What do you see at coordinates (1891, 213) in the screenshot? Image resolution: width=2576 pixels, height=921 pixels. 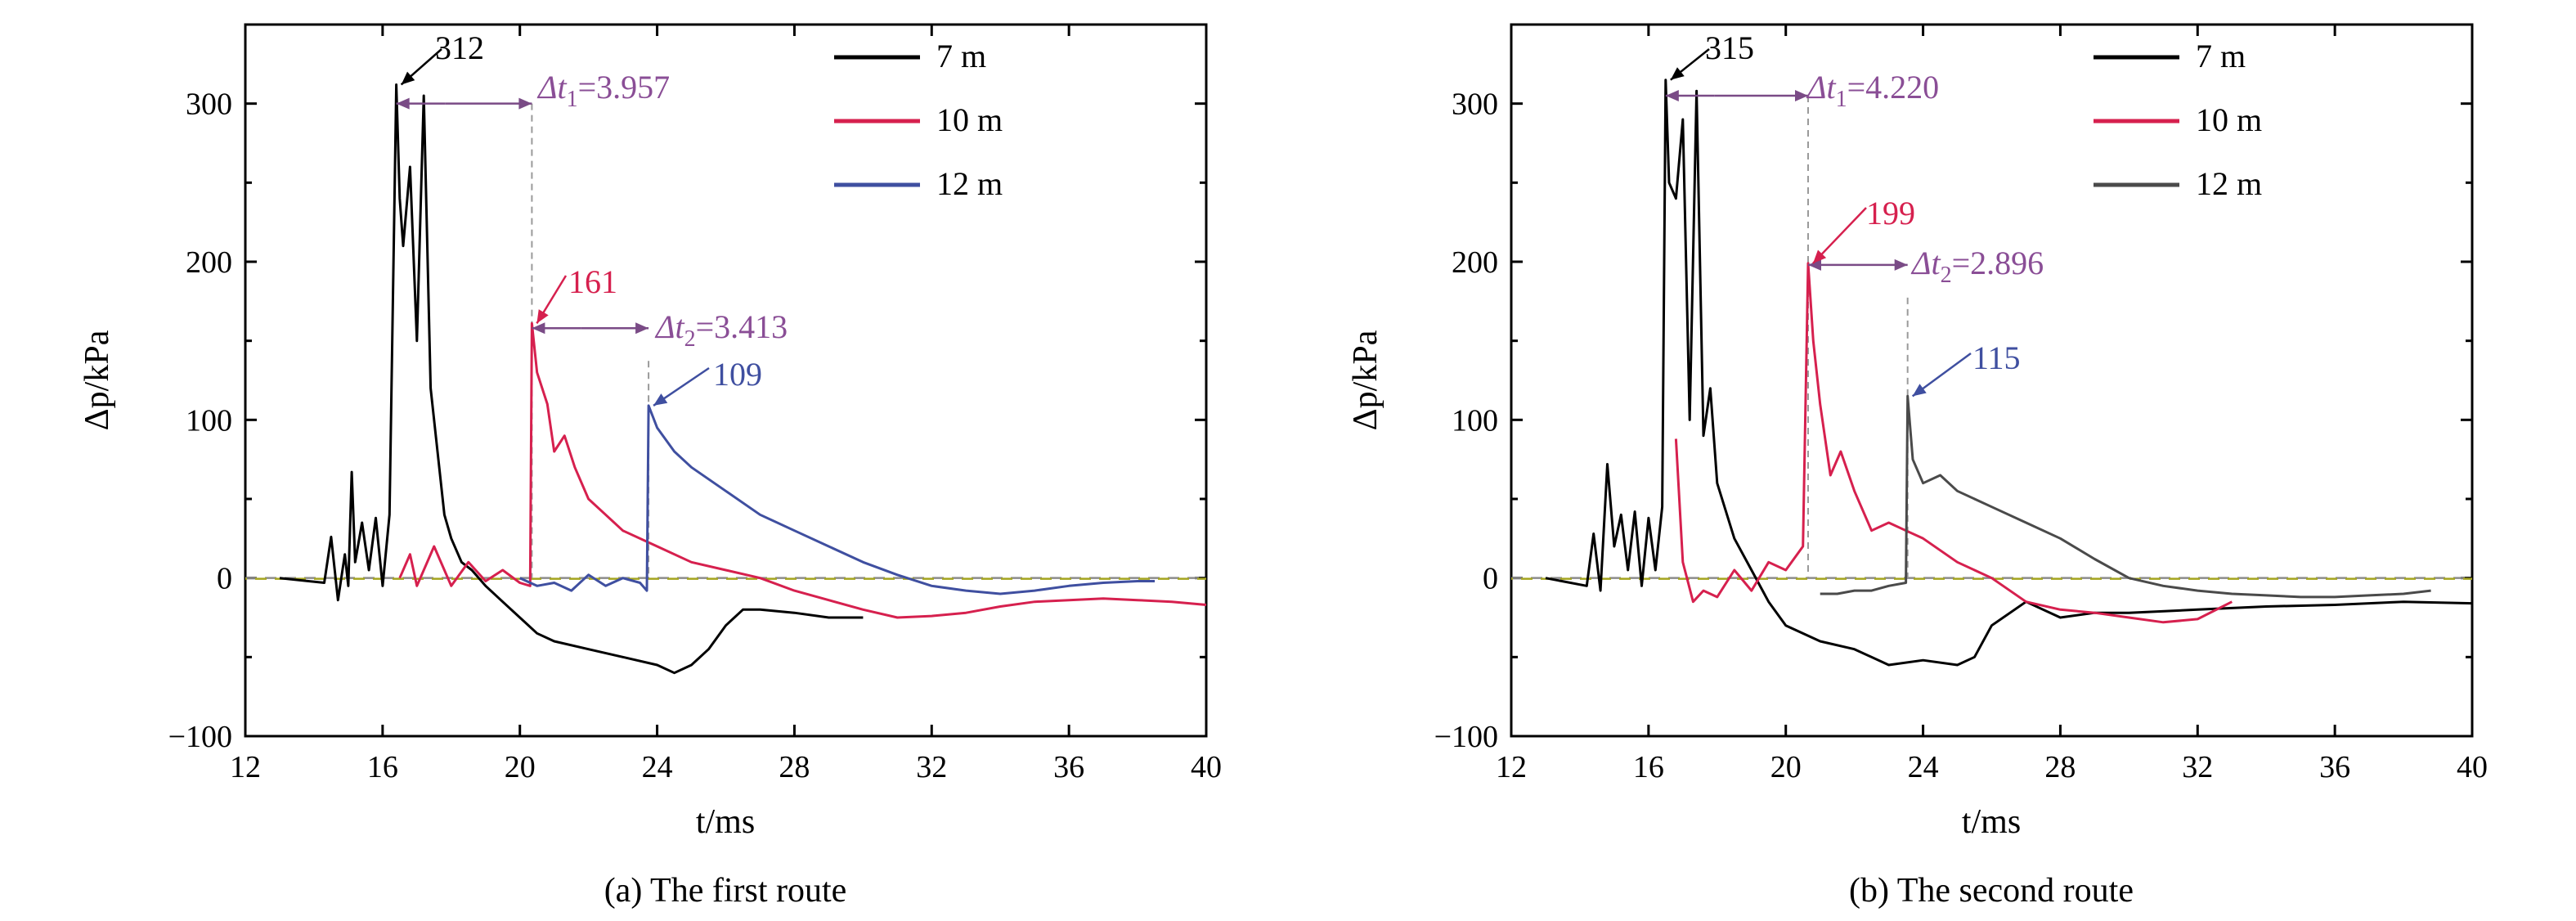 I see `peak-label-10m: 199` at bounding box center [1891, 213].